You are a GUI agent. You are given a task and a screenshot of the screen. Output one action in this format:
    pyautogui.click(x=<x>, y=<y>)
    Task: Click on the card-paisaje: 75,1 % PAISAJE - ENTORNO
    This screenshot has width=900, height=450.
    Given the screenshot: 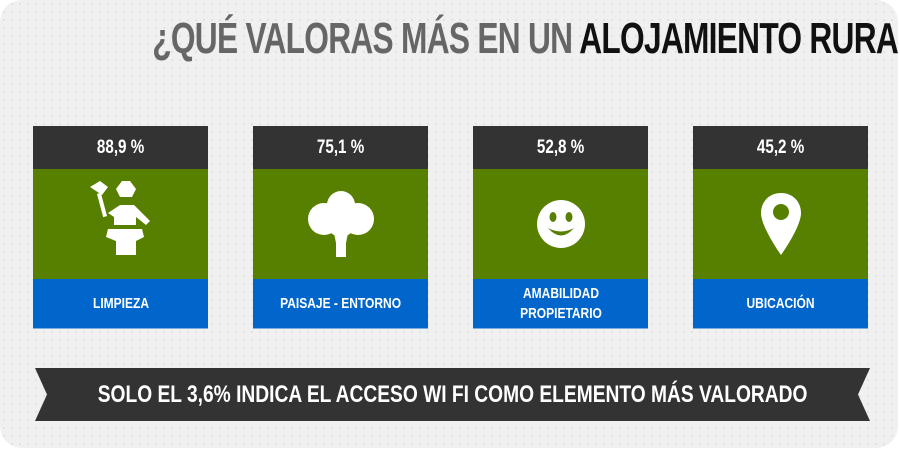 What is the action you would take?
    pyautogui.click(x=340, y=227)
    